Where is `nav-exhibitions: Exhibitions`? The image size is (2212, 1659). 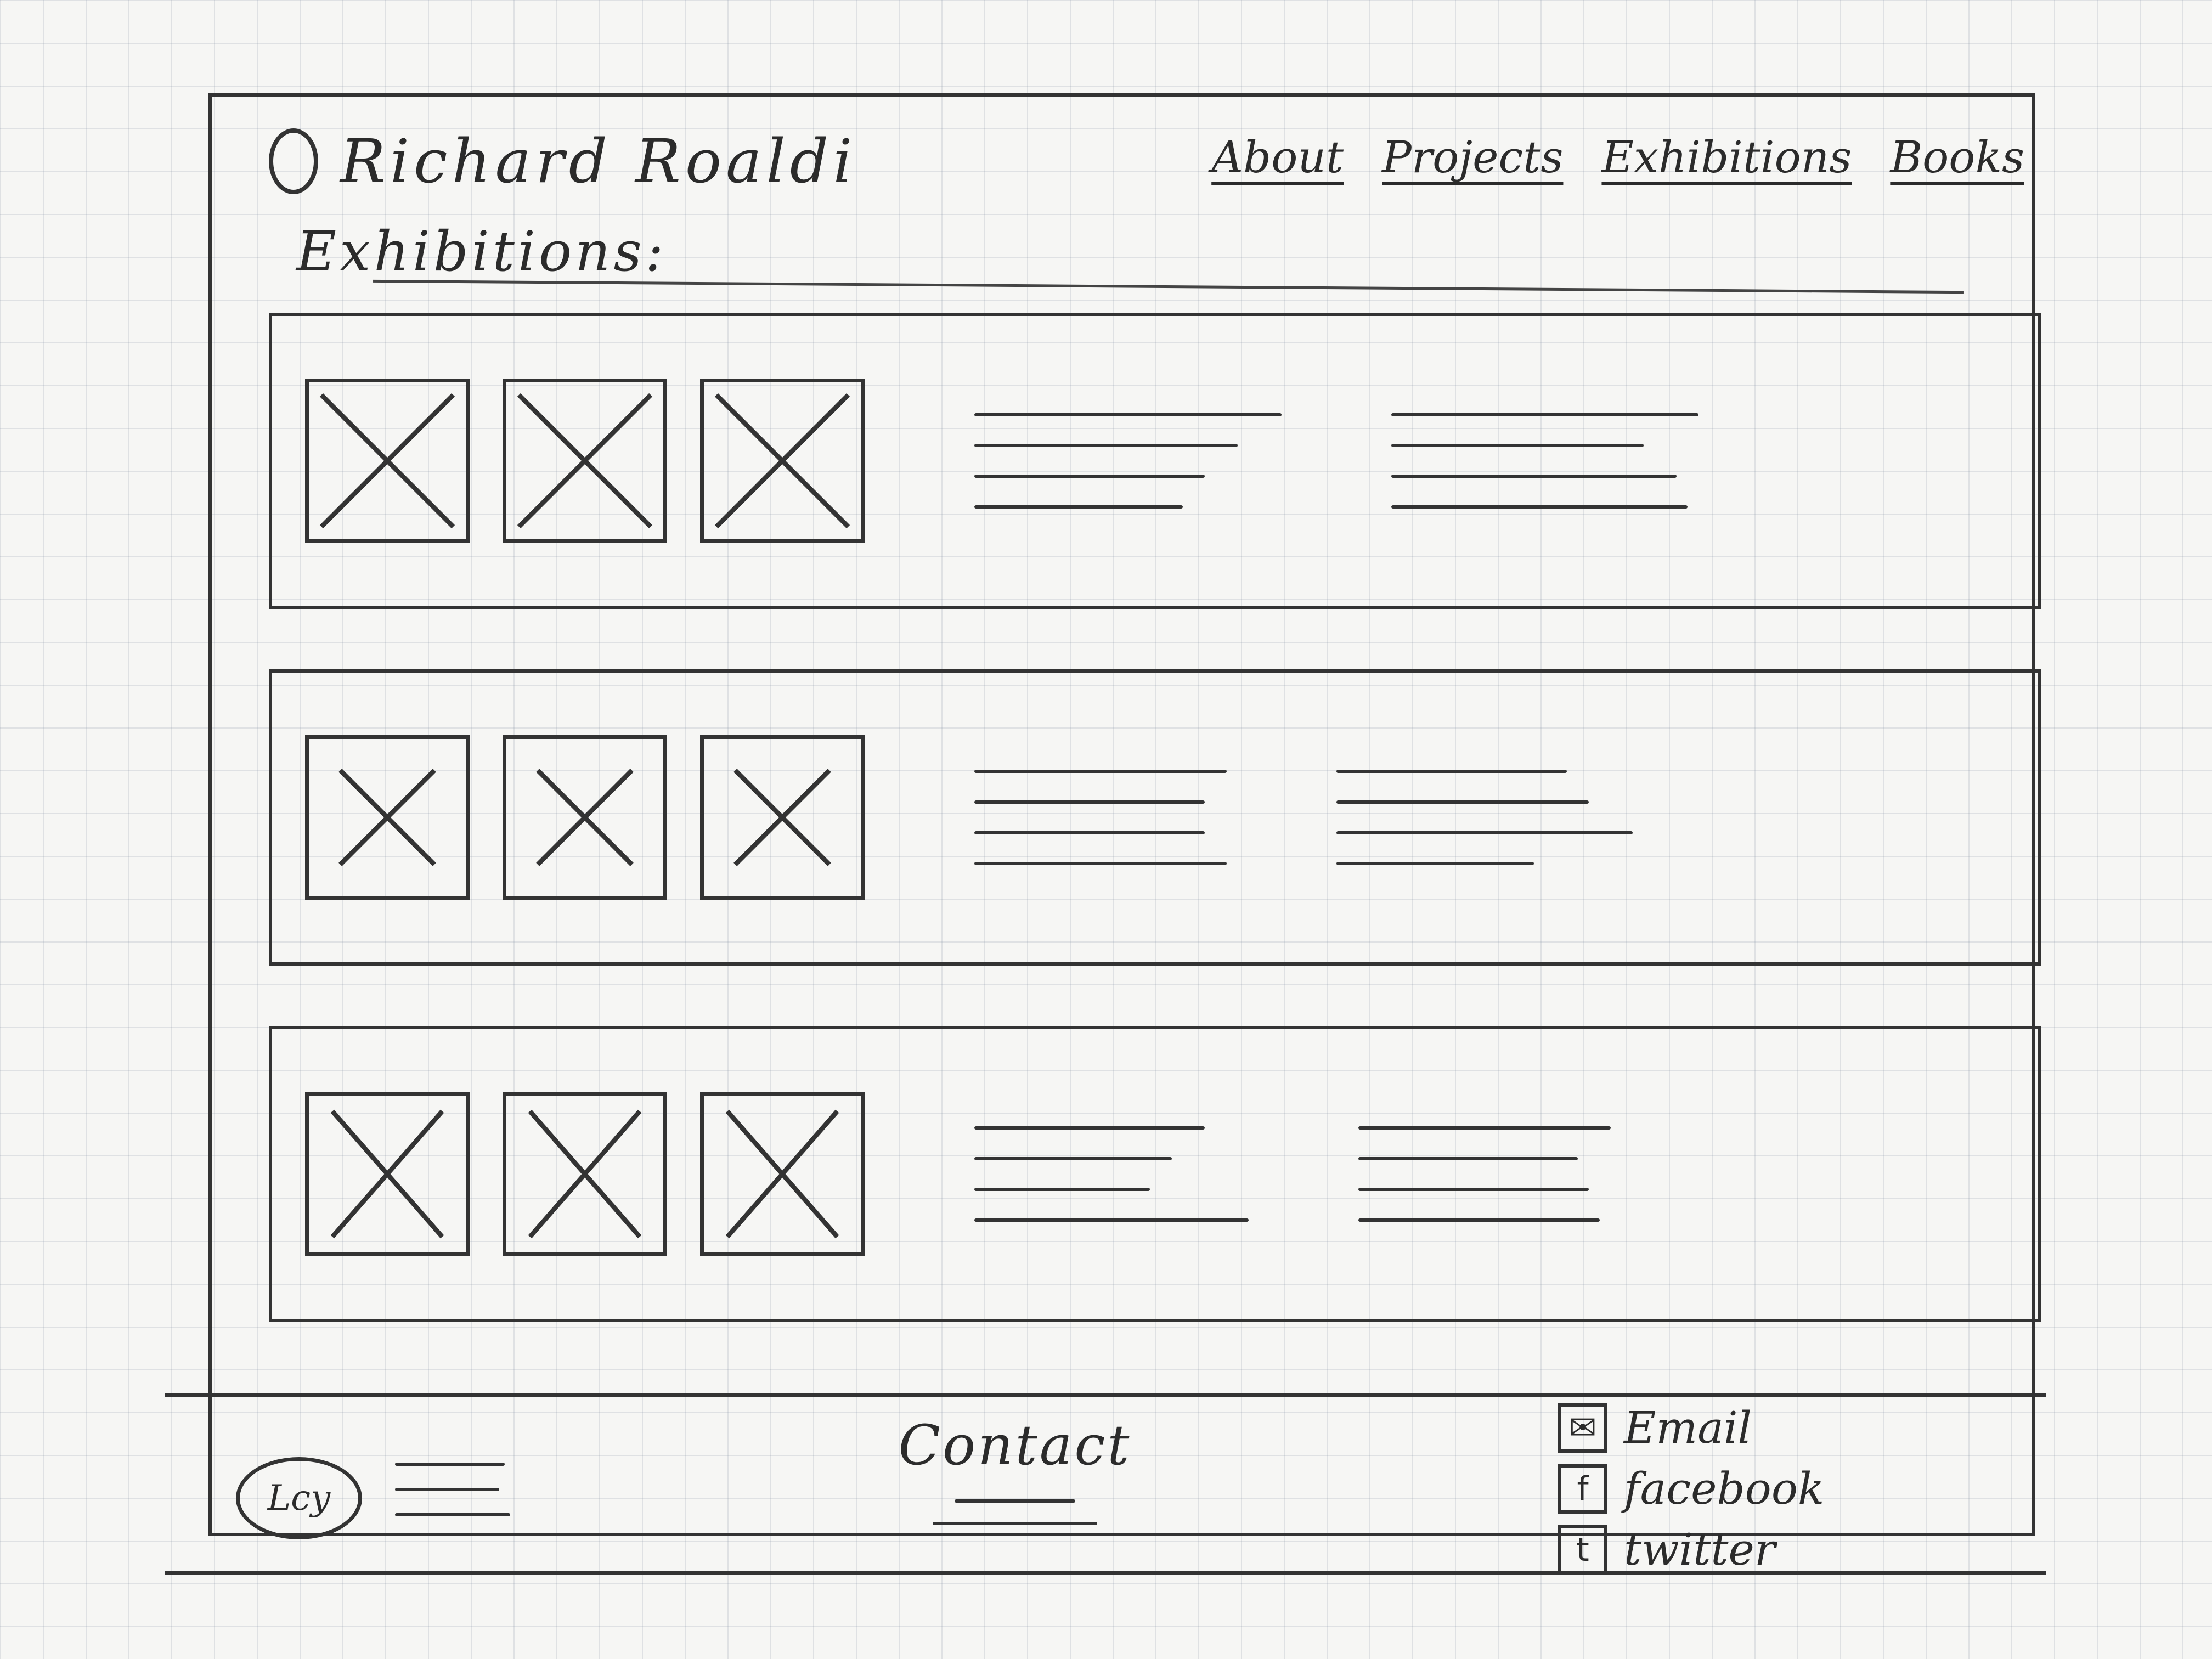
nav-exhibitions: Exhibitions is located at coordinates (1727, 158).